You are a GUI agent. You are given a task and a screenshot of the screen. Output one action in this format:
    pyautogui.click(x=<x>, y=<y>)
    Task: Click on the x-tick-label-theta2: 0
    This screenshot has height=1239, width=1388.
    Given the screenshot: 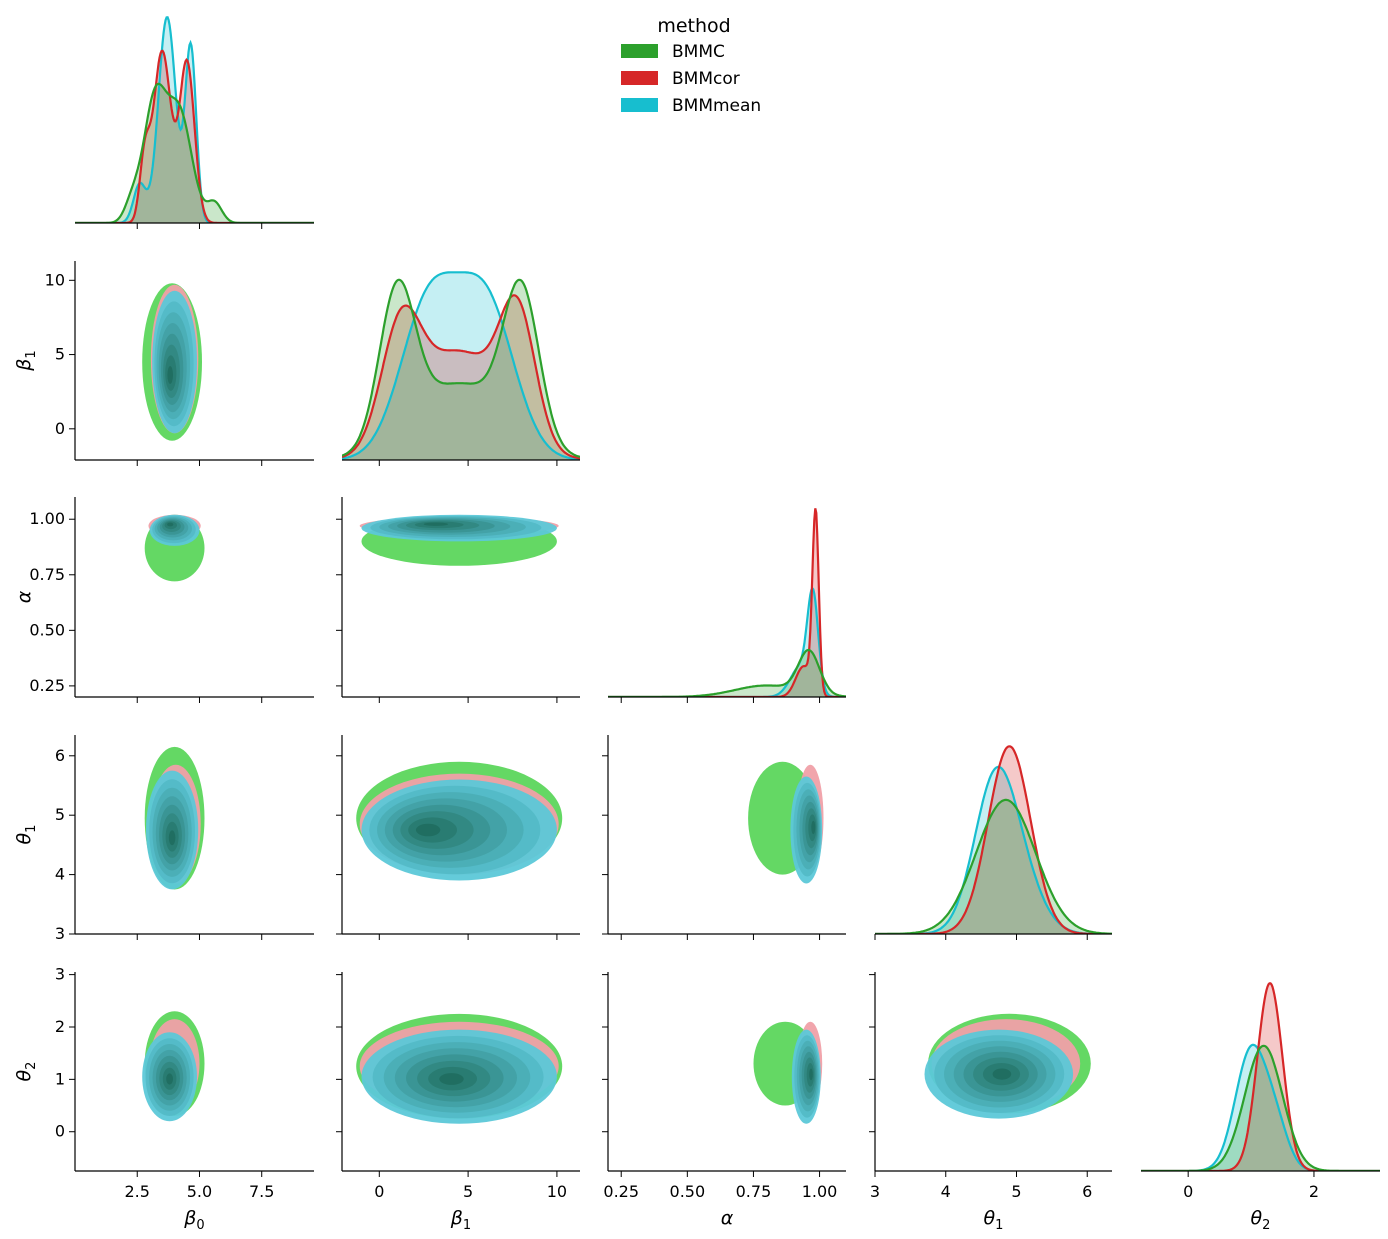 What is the action you would take?
    pyautogui.click(x=1188, y=1191)
    